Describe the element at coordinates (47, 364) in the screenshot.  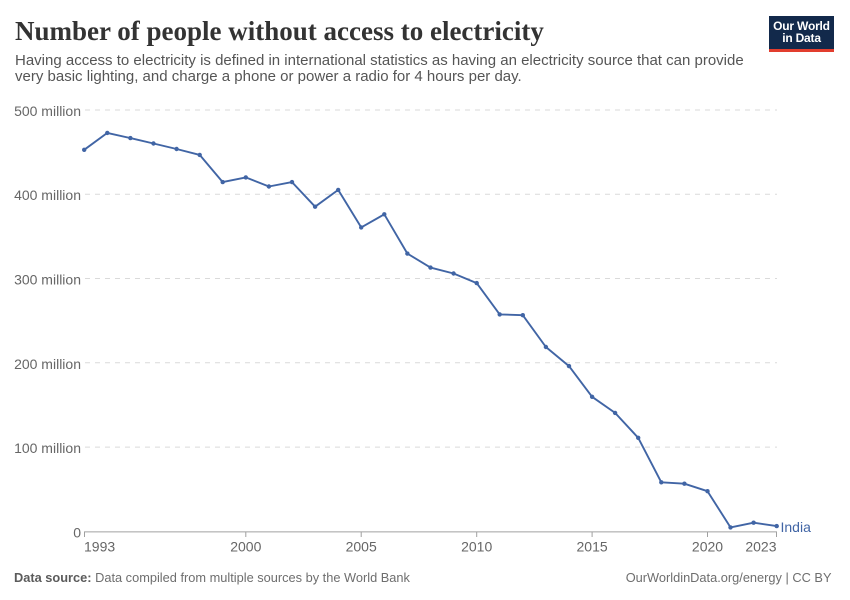
I see `svg-text: 200 million` at that location.